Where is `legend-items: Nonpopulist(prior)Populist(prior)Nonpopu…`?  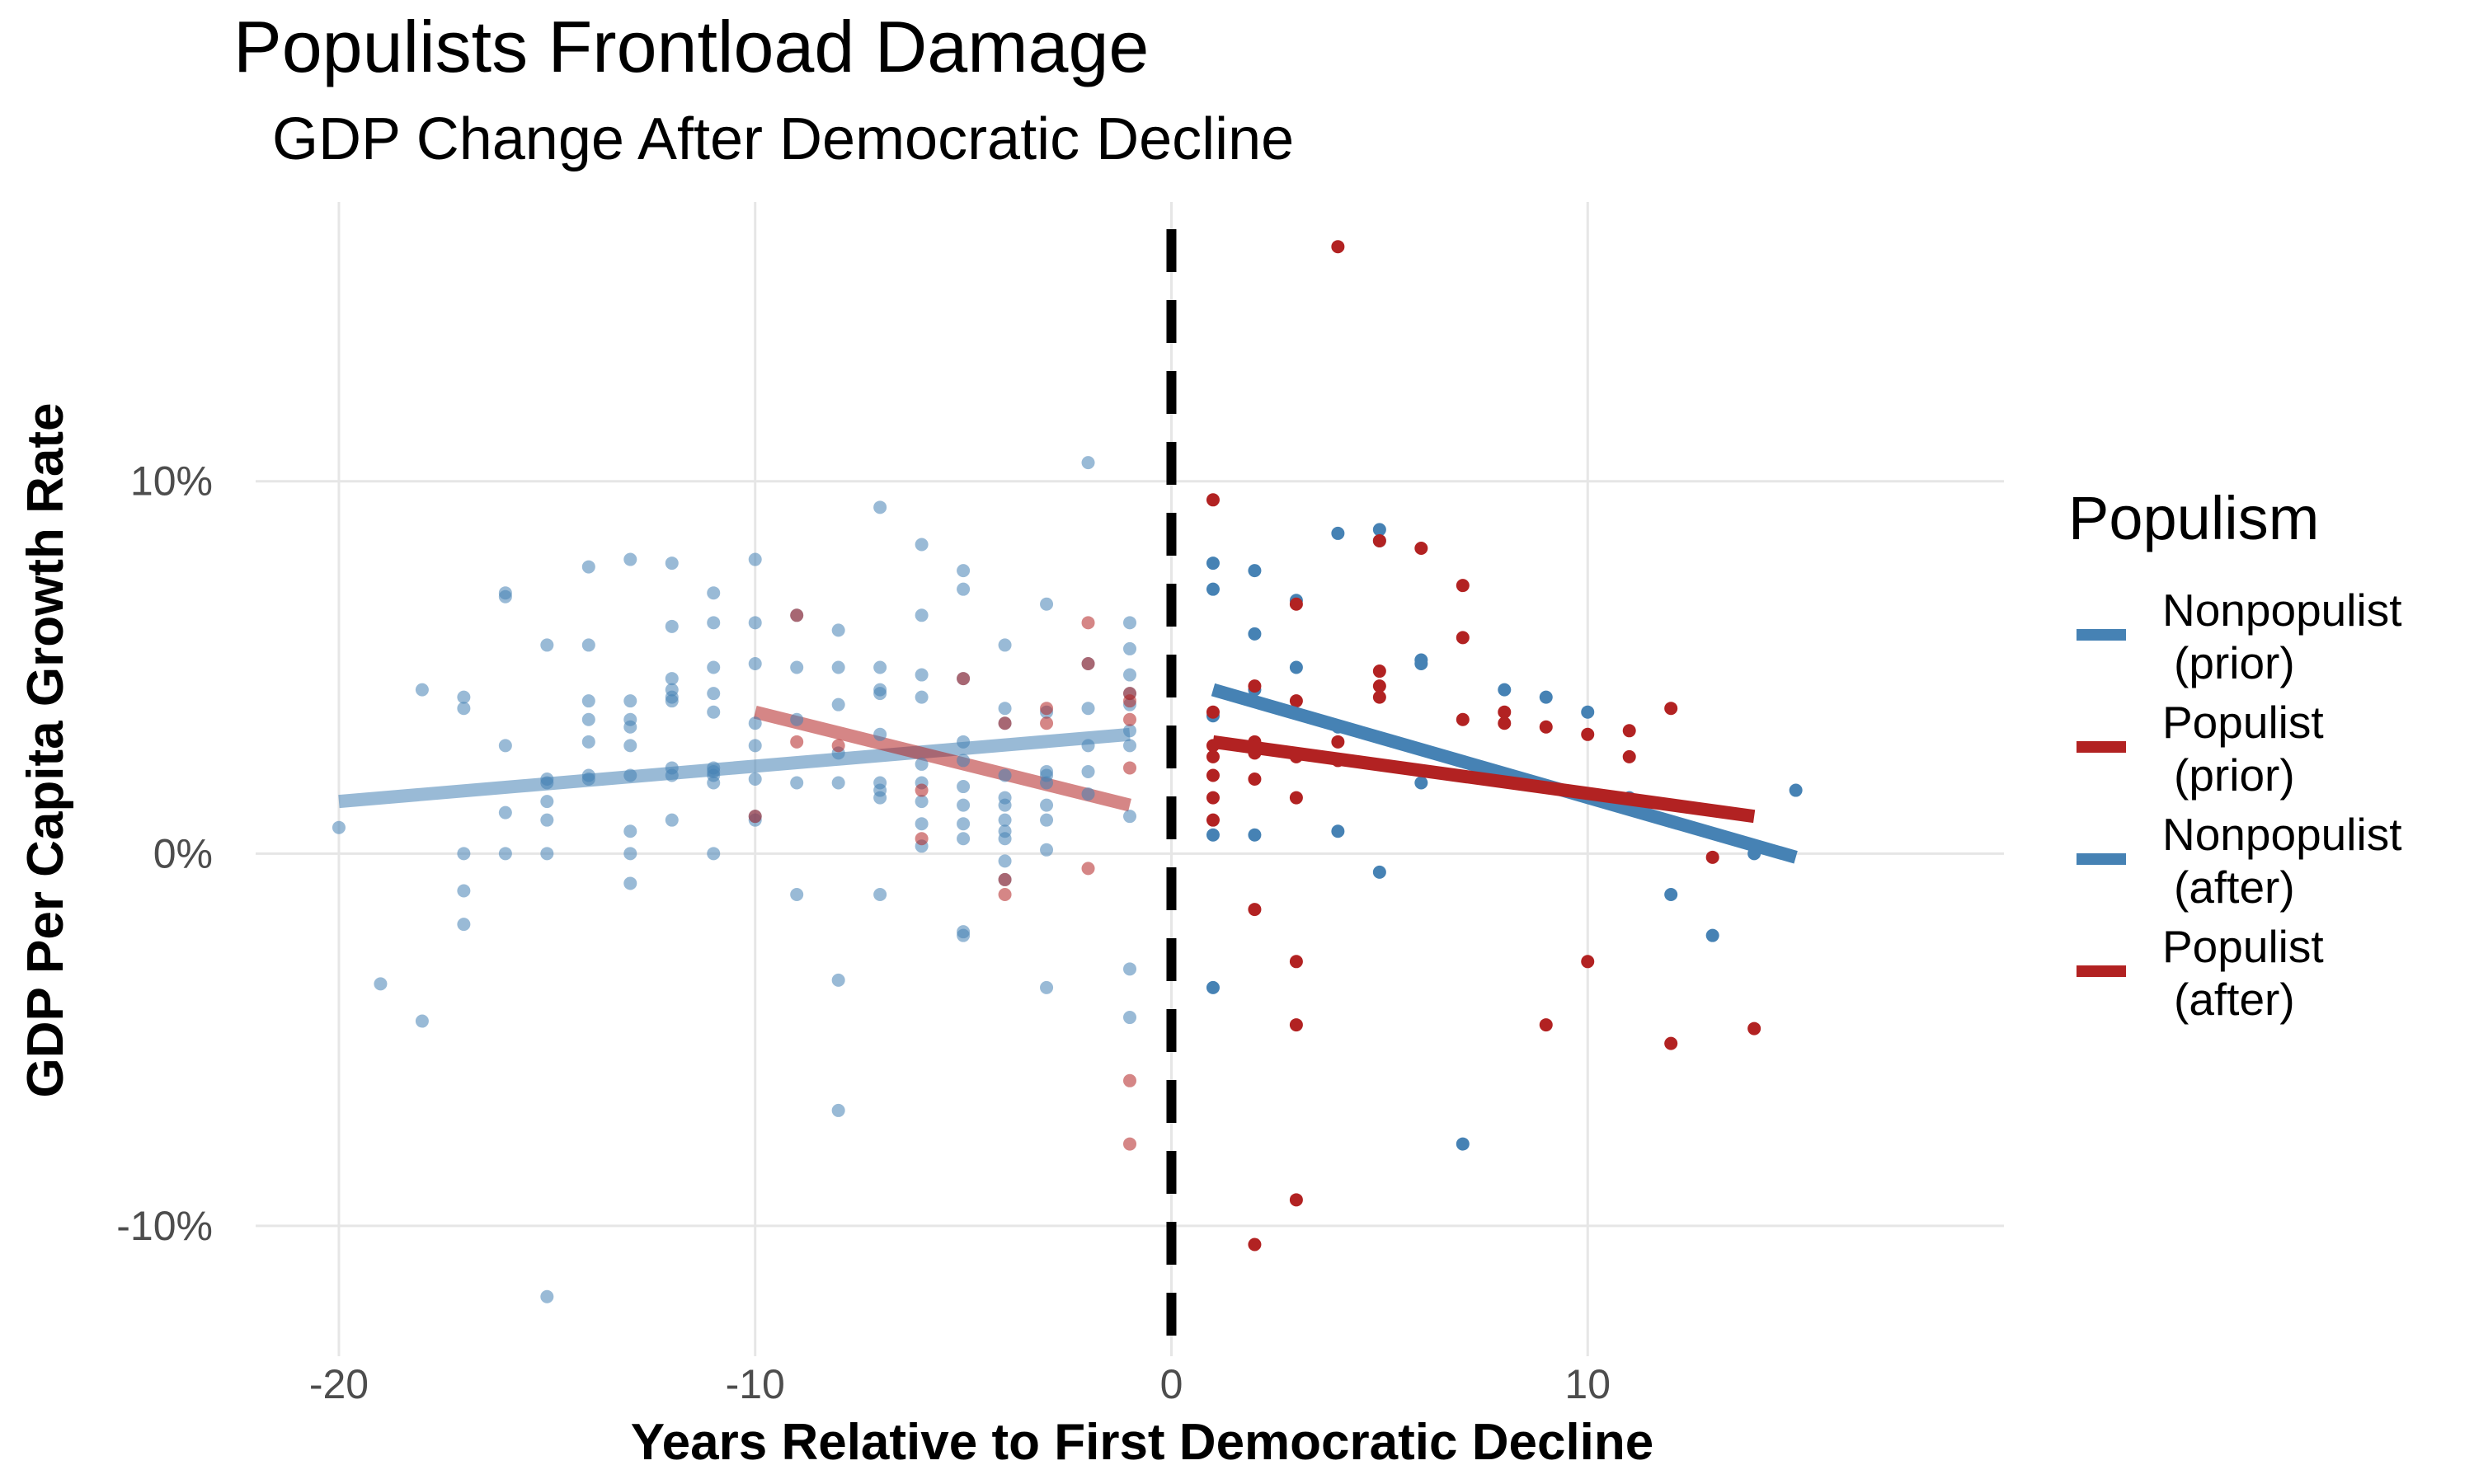
legend-items: Nonpopulist(prior)Populist(prior)Nonpopu… is located at coordinates (2239, 805).